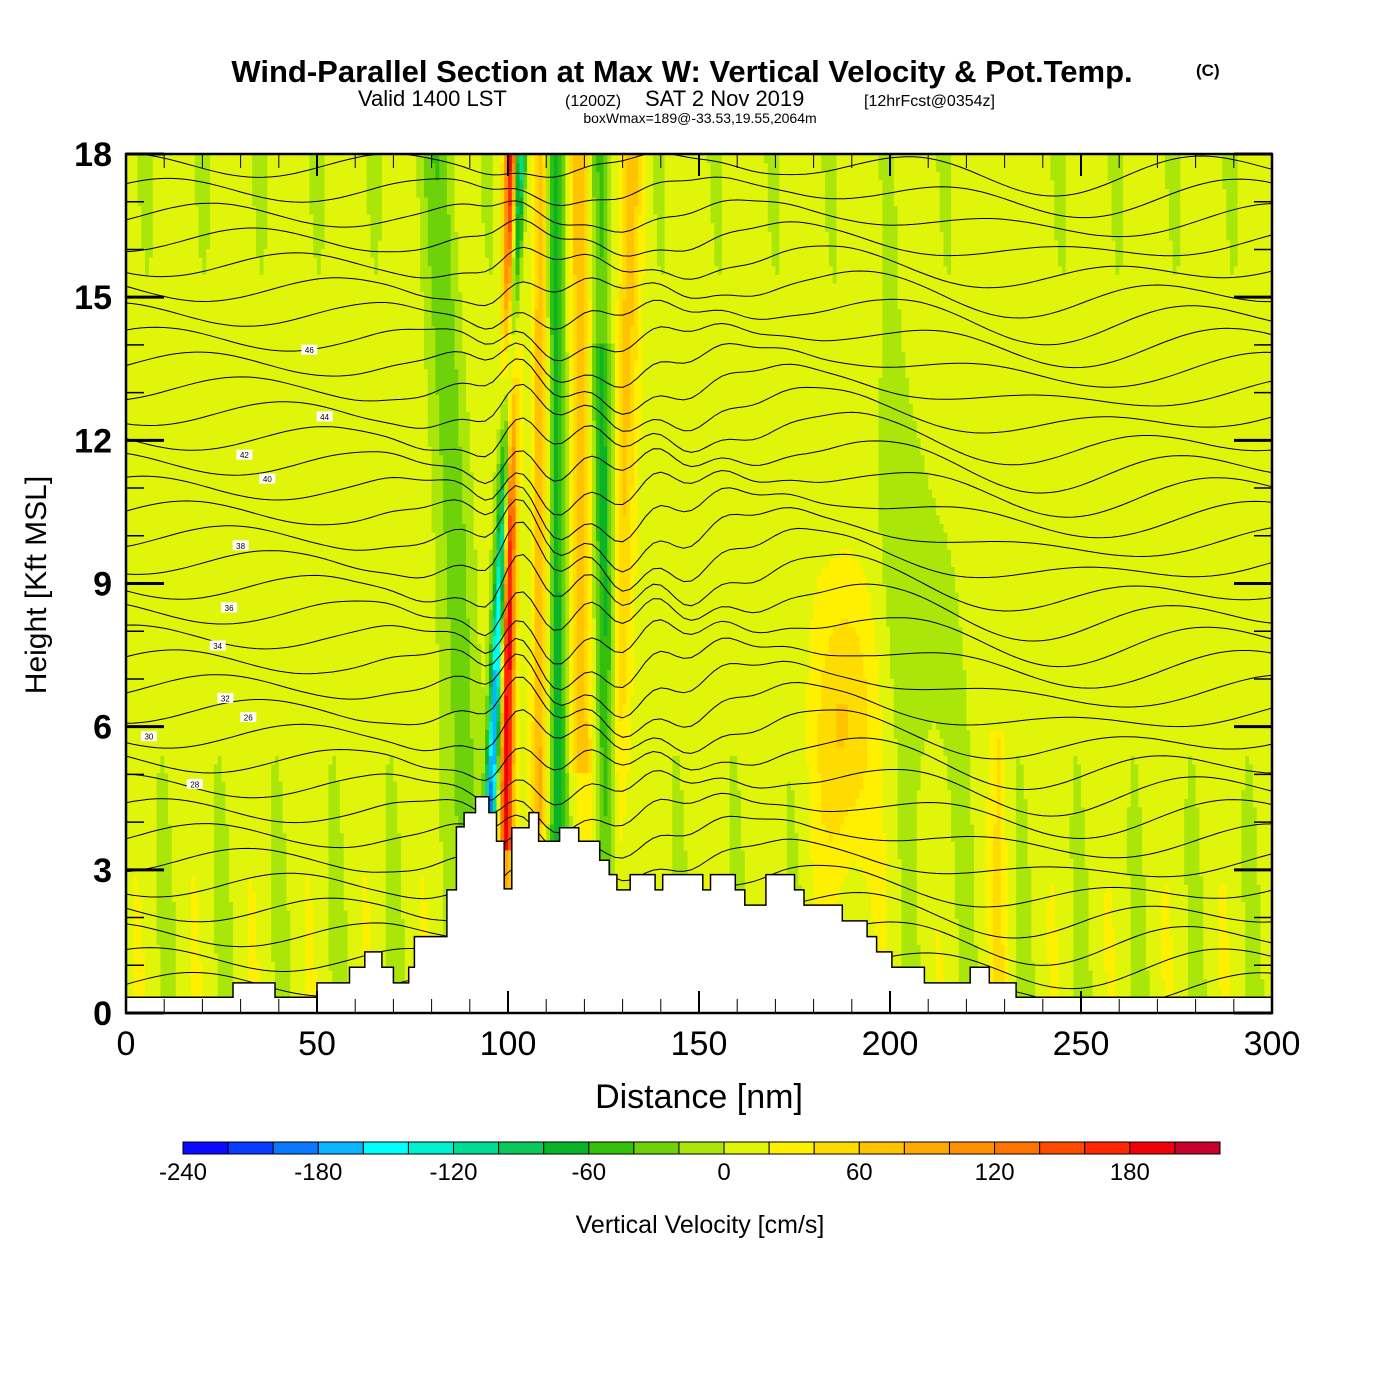  I want to click on colorbar-tick-labels: -240 -180 -120 -60 0 60 120 180, so click(654, 1172).